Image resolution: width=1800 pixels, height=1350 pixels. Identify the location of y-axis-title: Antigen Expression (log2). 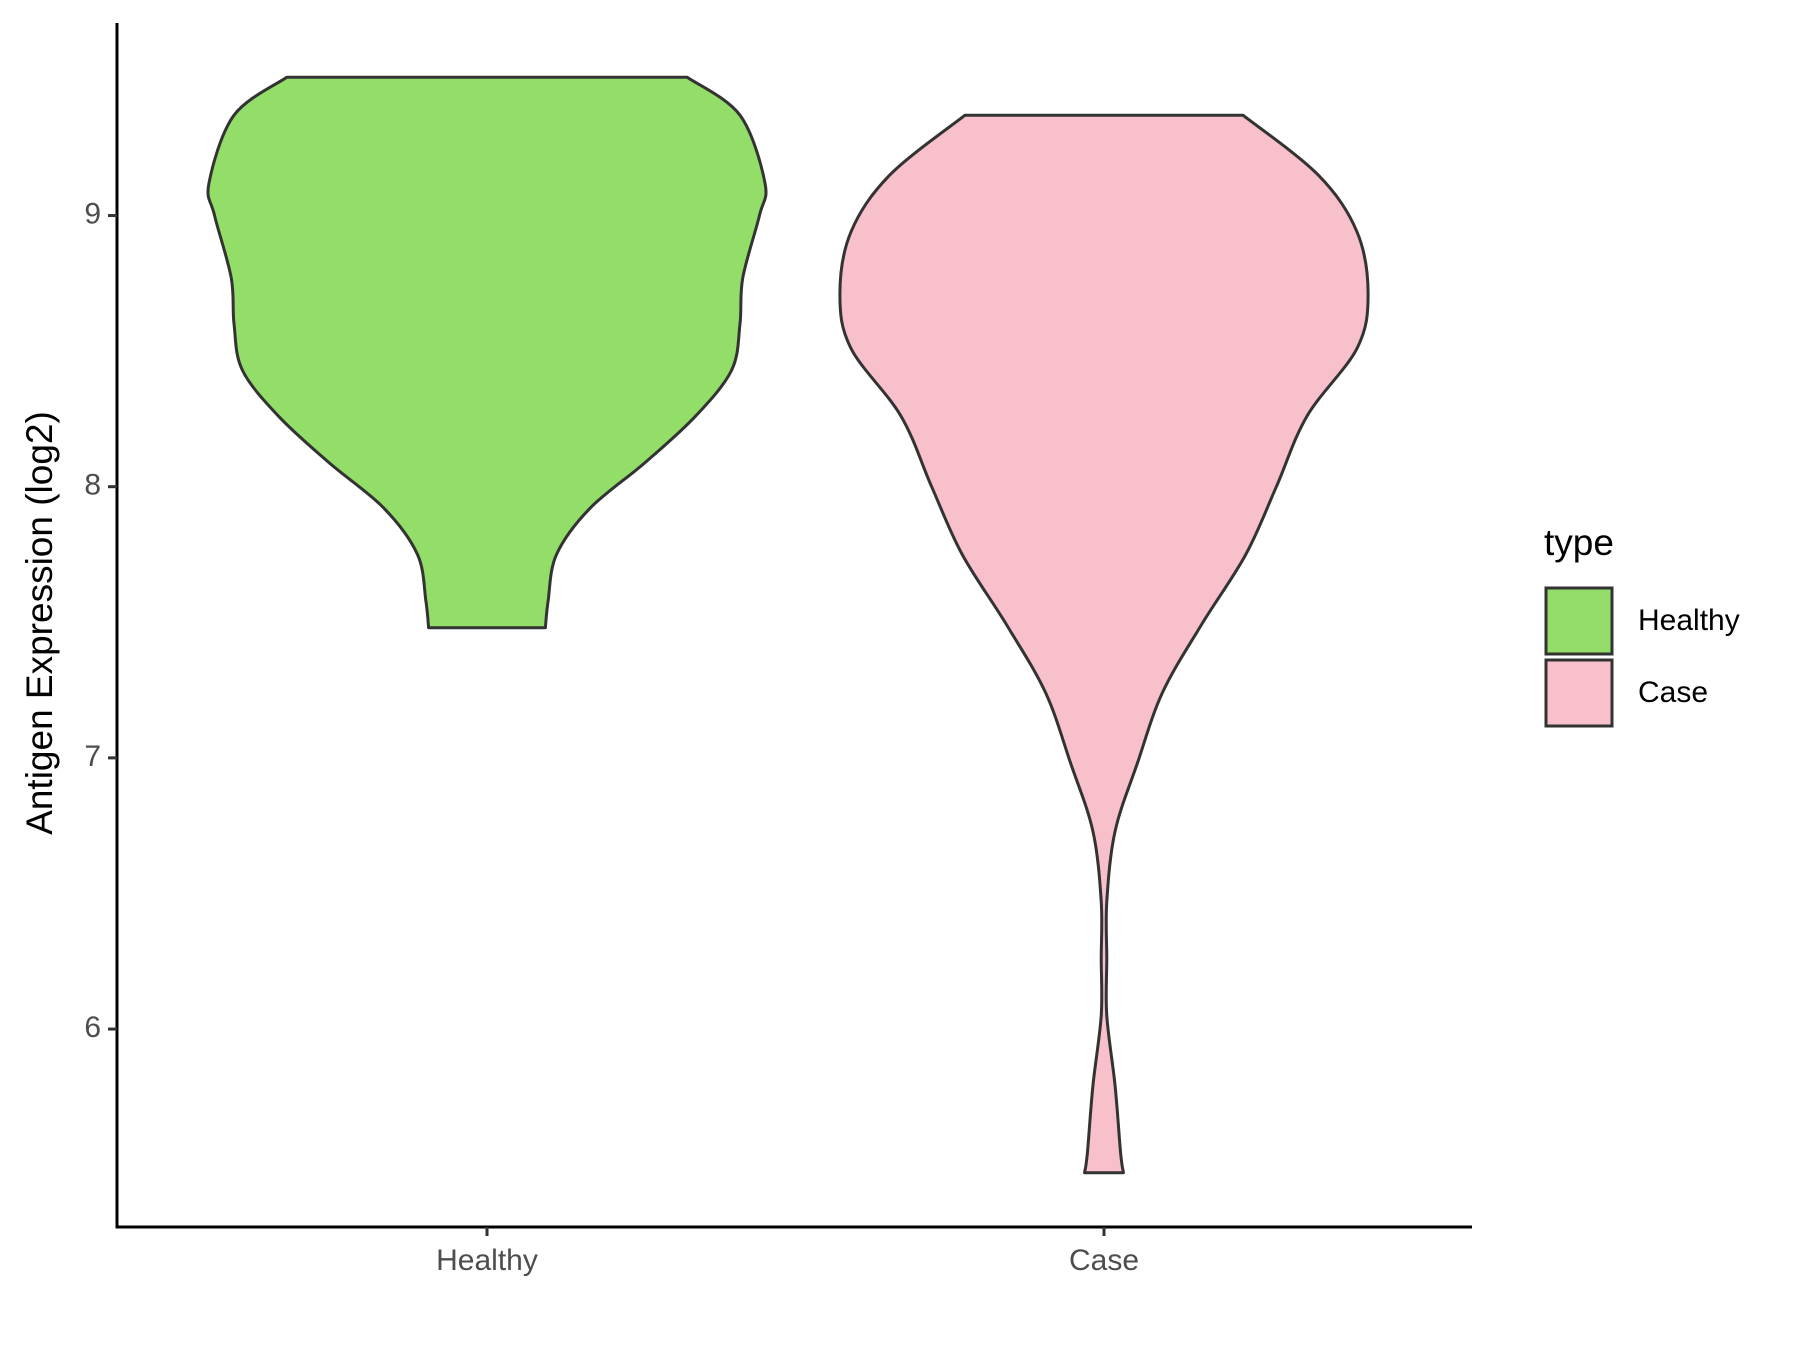
(39, 623).